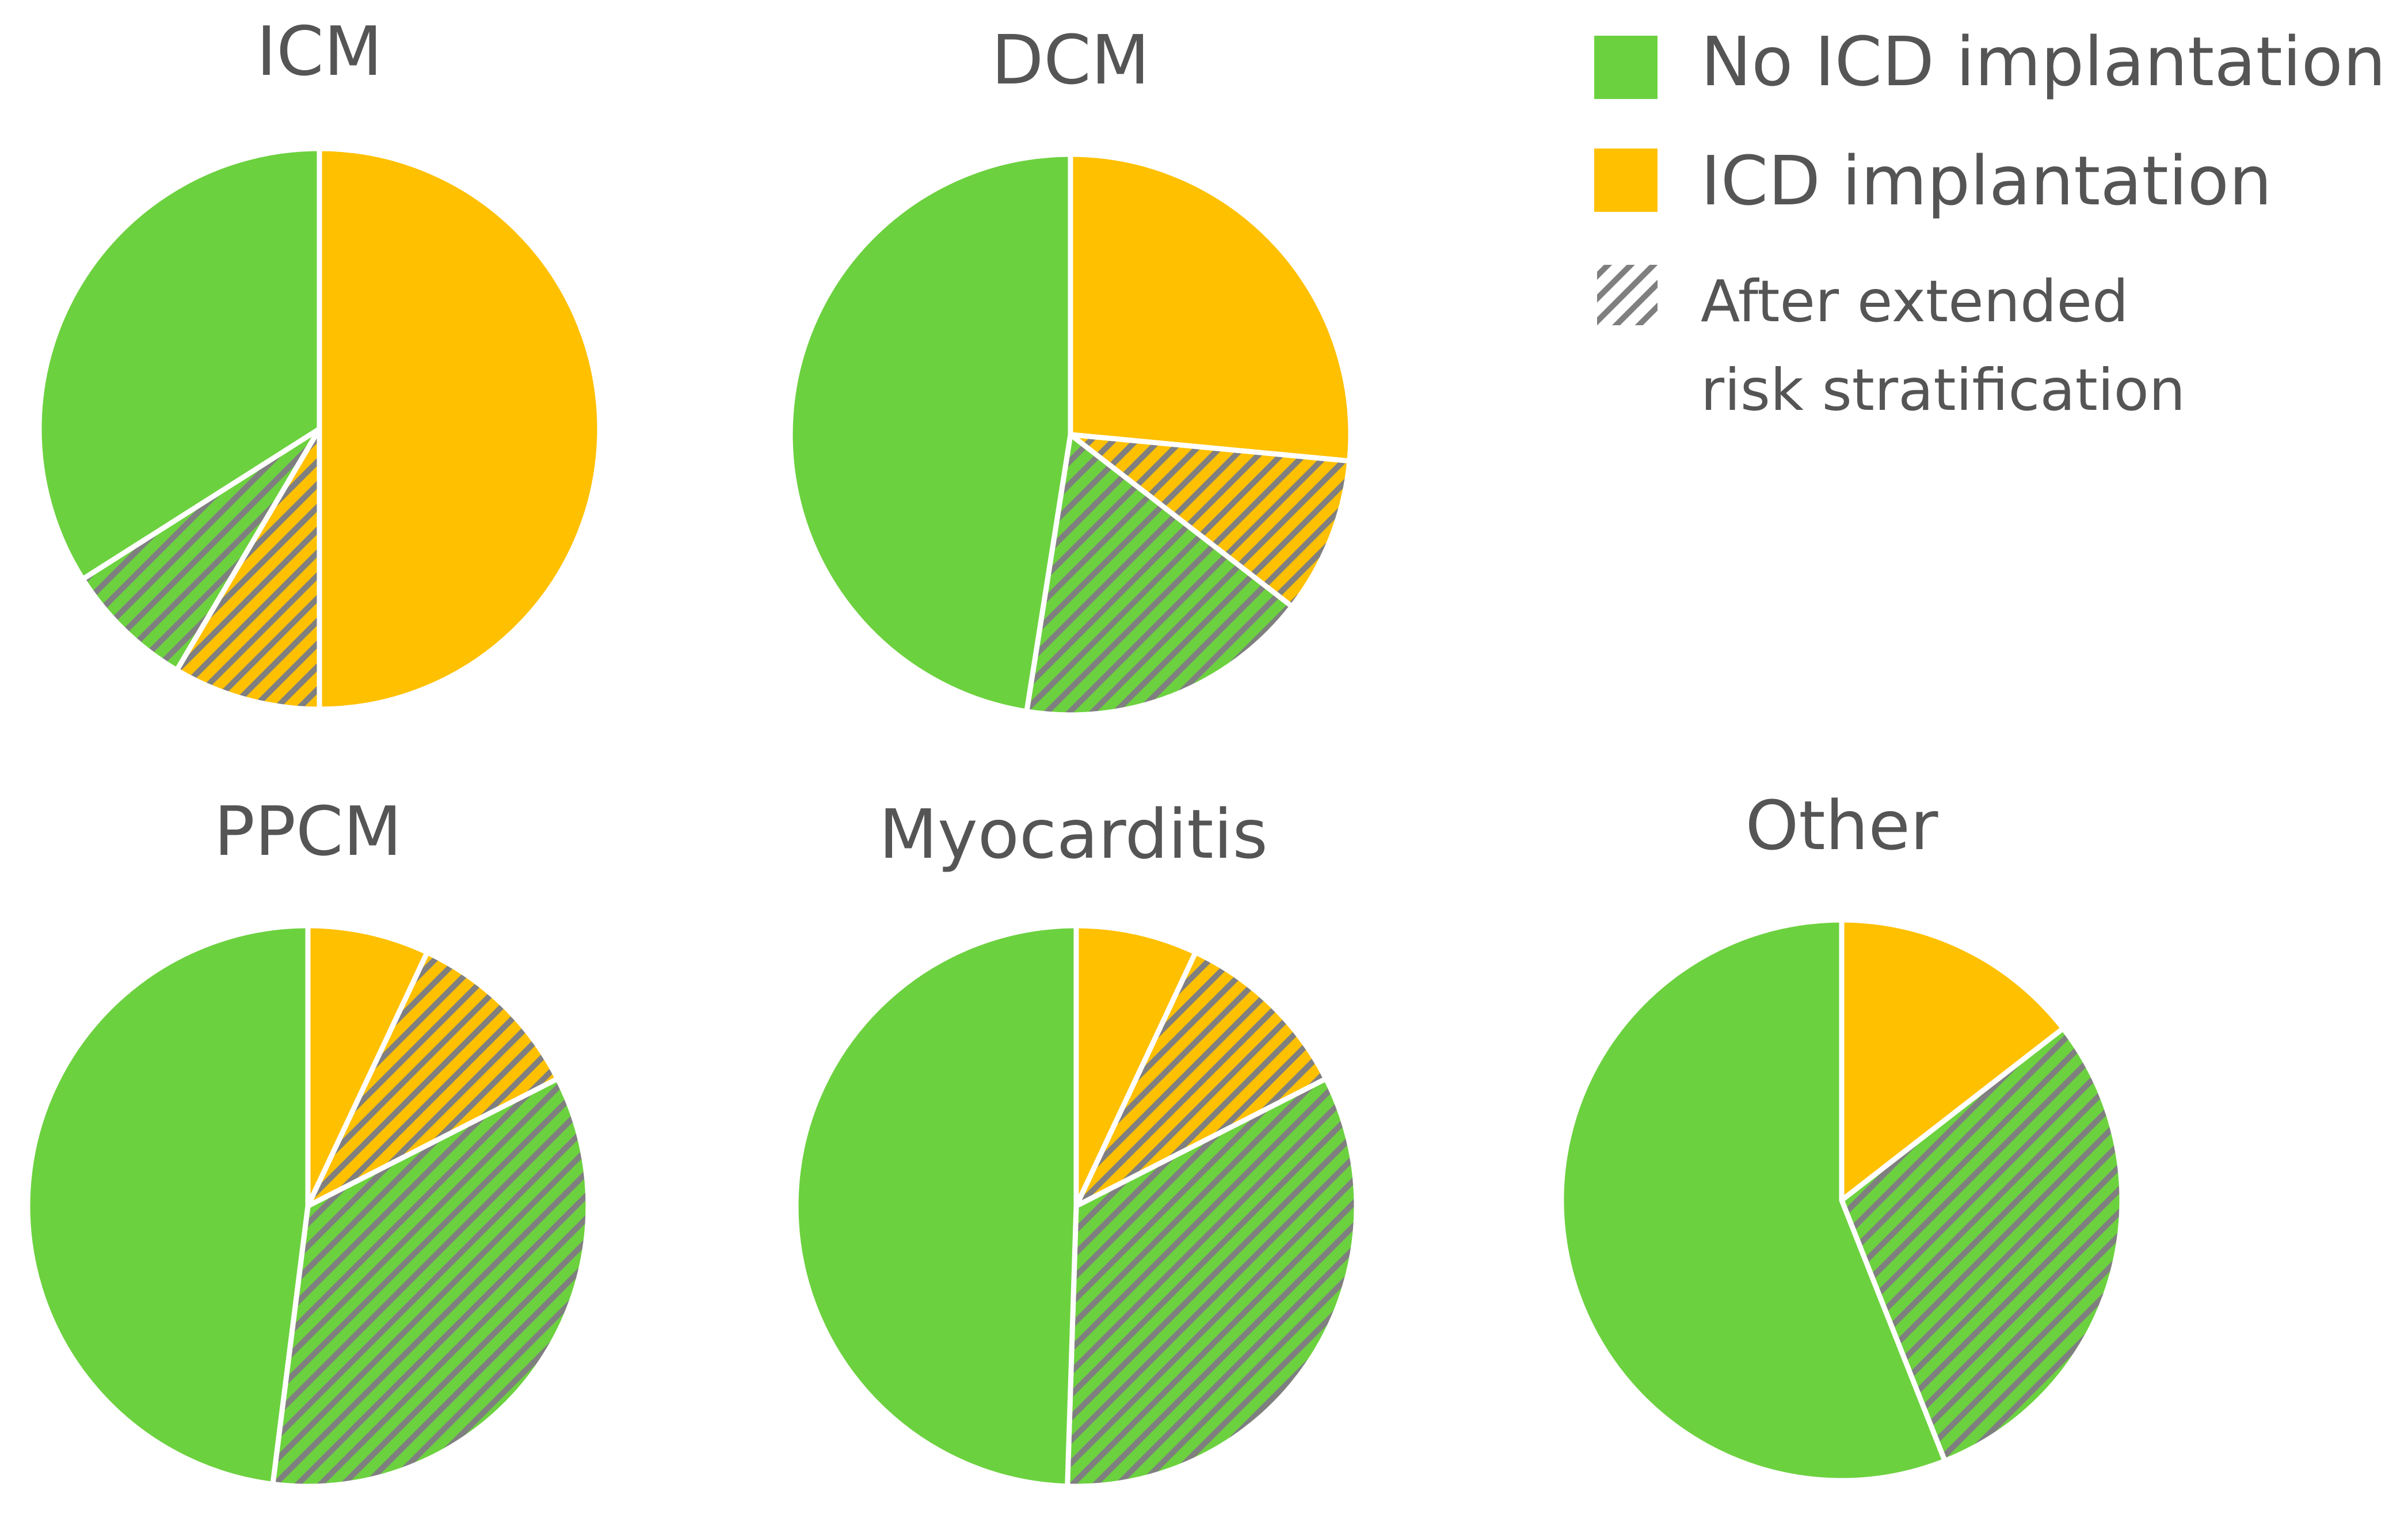 The width and height of the screenshot is (2408, 1514). Describe the element at coordinates (2043, 62) in the screenshot. I see `legend-label-no-icd: No ICD implantation` at that location.